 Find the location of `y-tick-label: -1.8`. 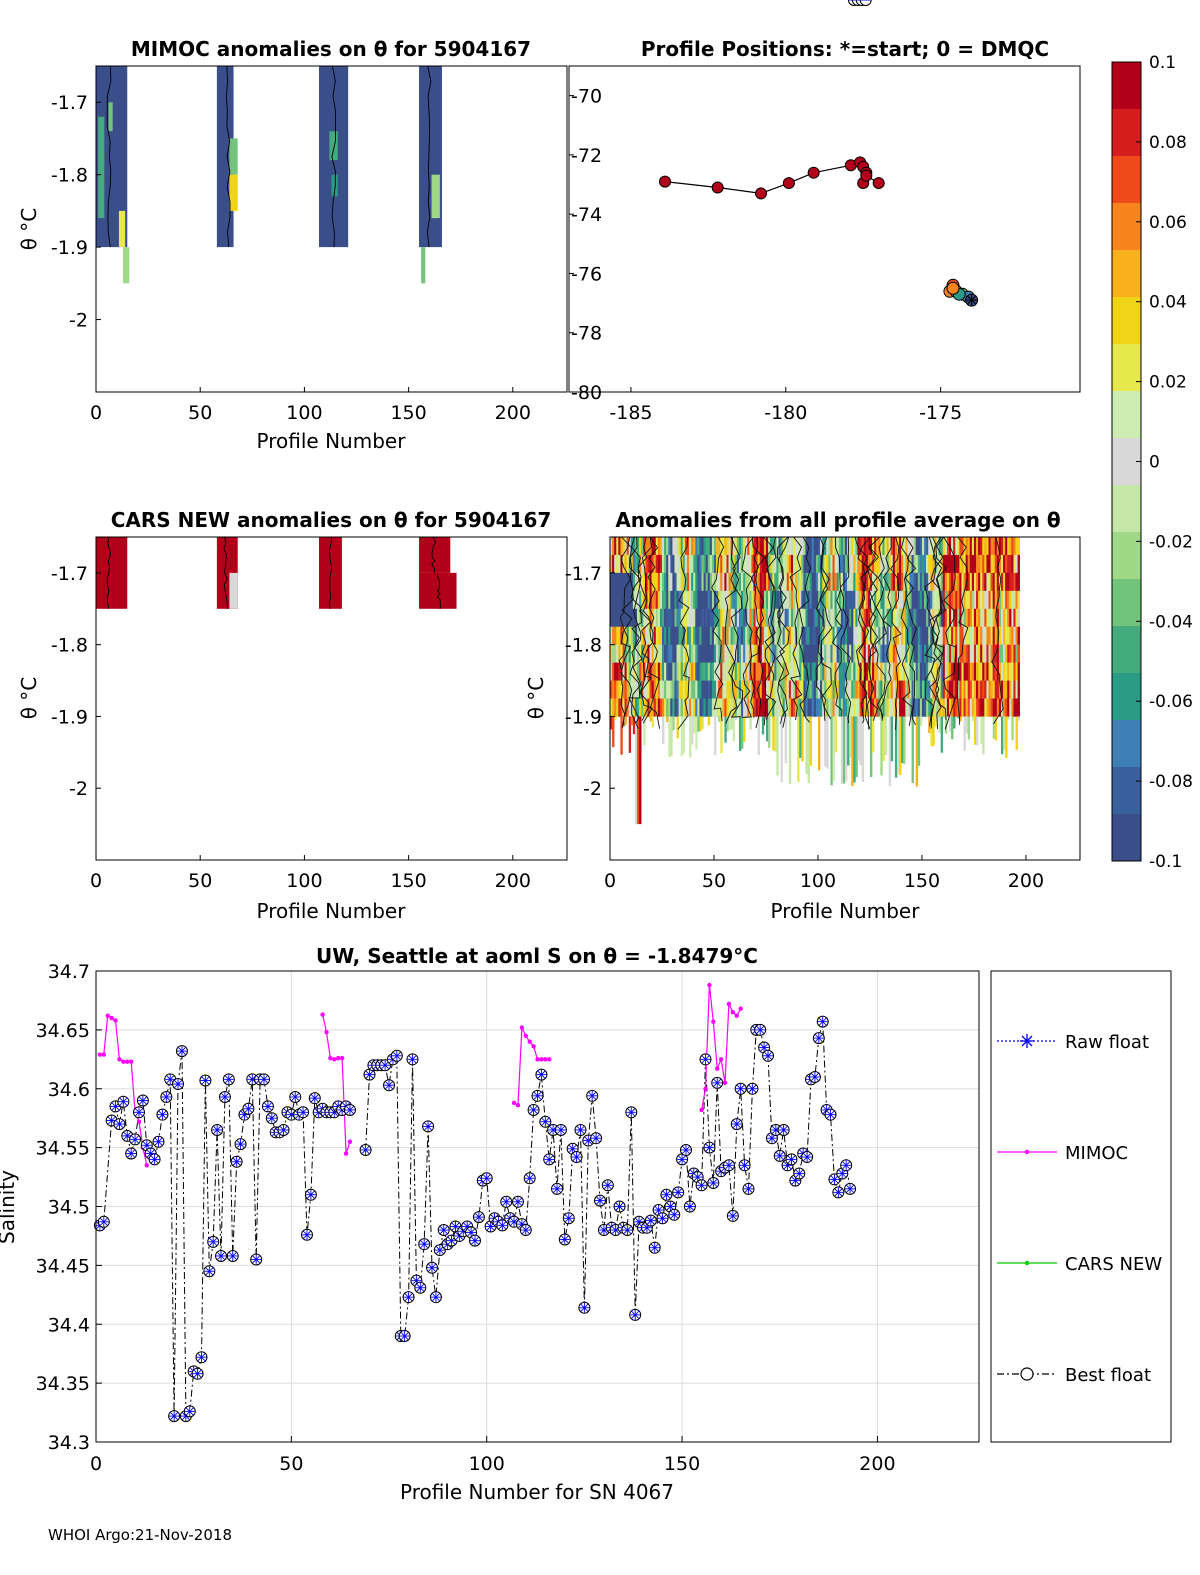

y-tick-label: -1.8 is located at coordinates (69, 176).